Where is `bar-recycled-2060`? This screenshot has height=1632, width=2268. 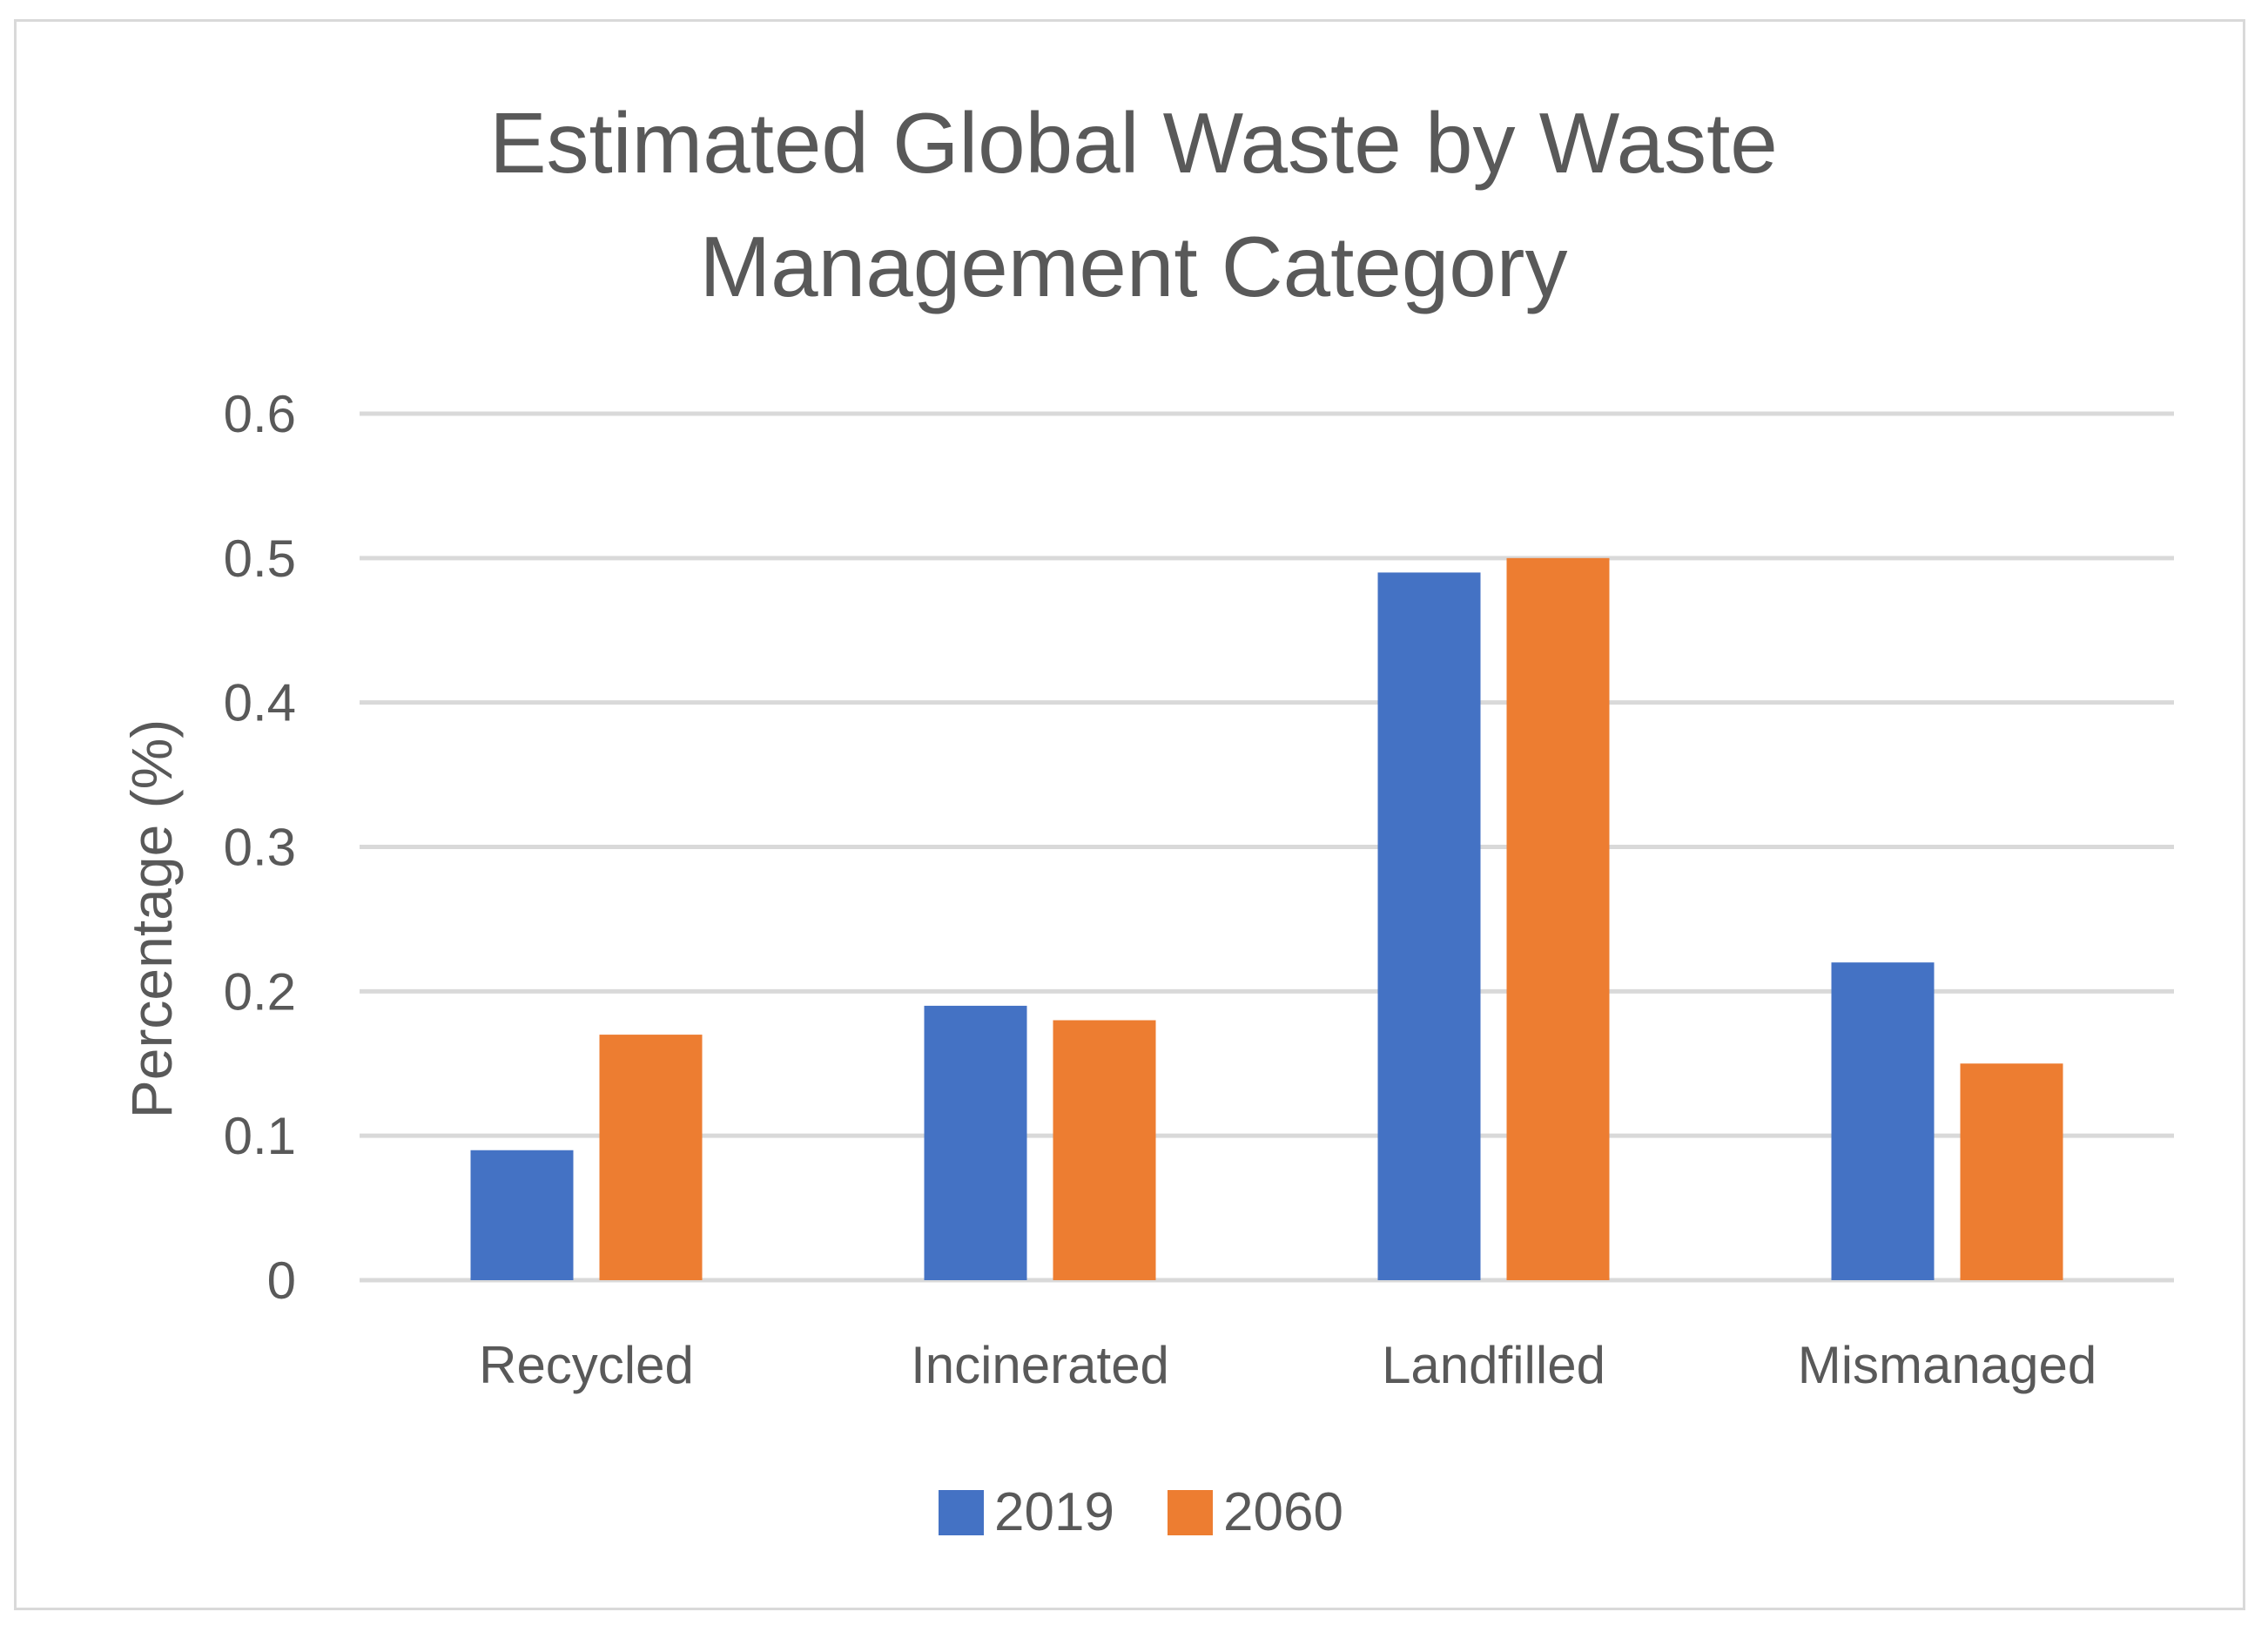 bar-recycled-2060 is located at coordinates (651, 1157).